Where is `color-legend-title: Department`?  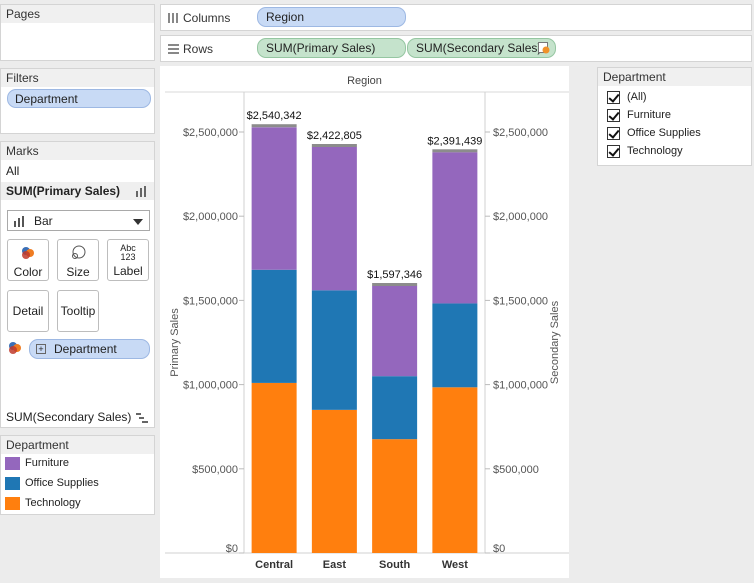
color-legend-title: Department is located at coordinates (77, 445).